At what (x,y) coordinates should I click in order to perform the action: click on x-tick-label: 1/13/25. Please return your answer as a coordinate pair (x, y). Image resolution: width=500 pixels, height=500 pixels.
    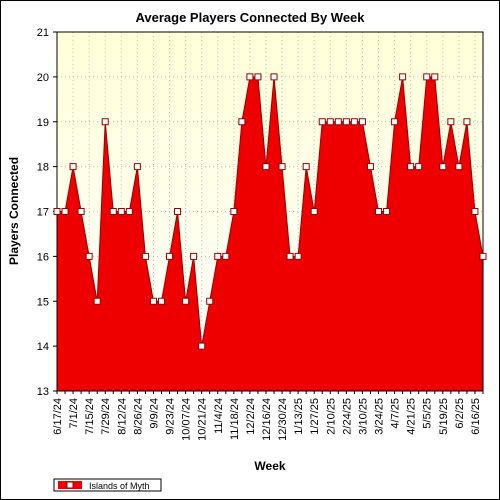
    Looking at the image, I should click on (299, 416).